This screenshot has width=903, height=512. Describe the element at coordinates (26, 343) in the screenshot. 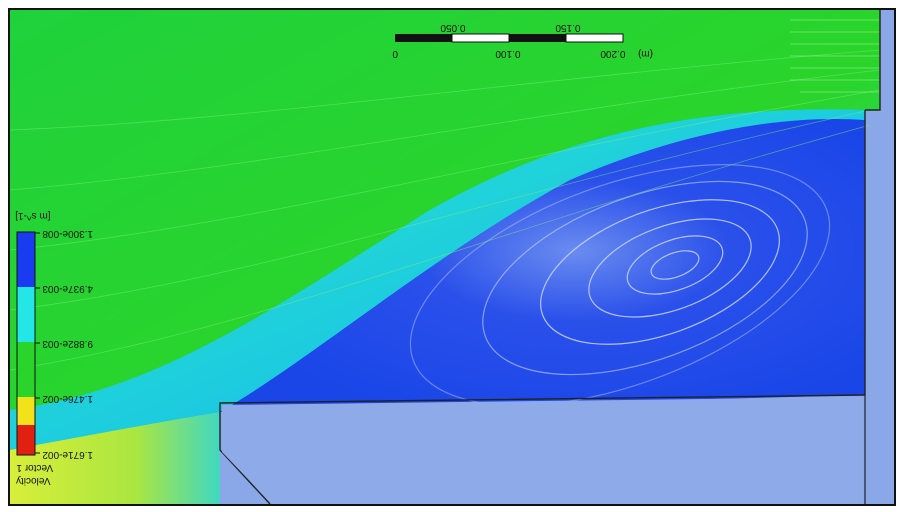

I see `legend-colorbar` at that location.